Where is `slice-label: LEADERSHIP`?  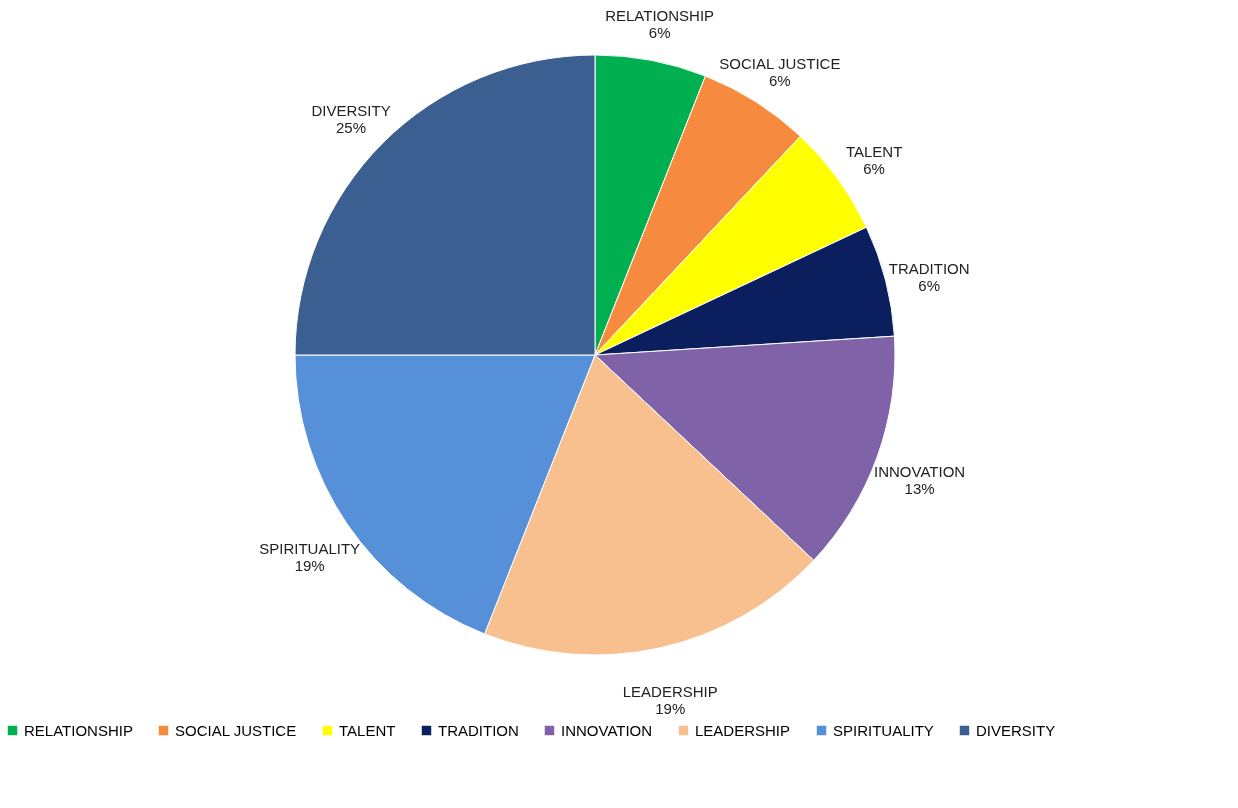 slice-label: LEADERSHIP is located at coordinates (670, 691).